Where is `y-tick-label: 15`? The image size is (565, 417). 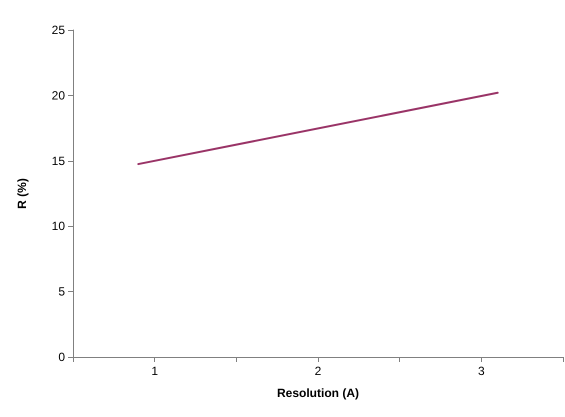 y-tick-label: 15 is located at coordinates (59, 161).